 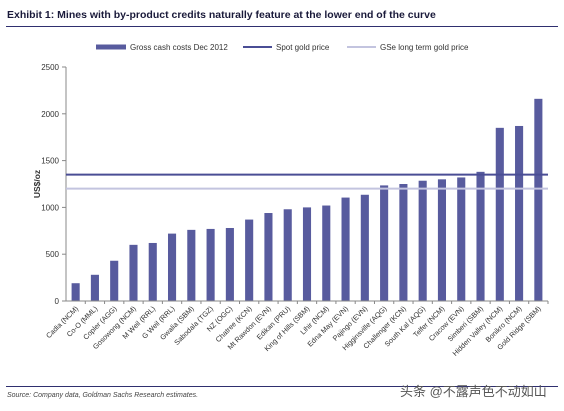 I want to click on top-rule, so click(x=282, y=26).